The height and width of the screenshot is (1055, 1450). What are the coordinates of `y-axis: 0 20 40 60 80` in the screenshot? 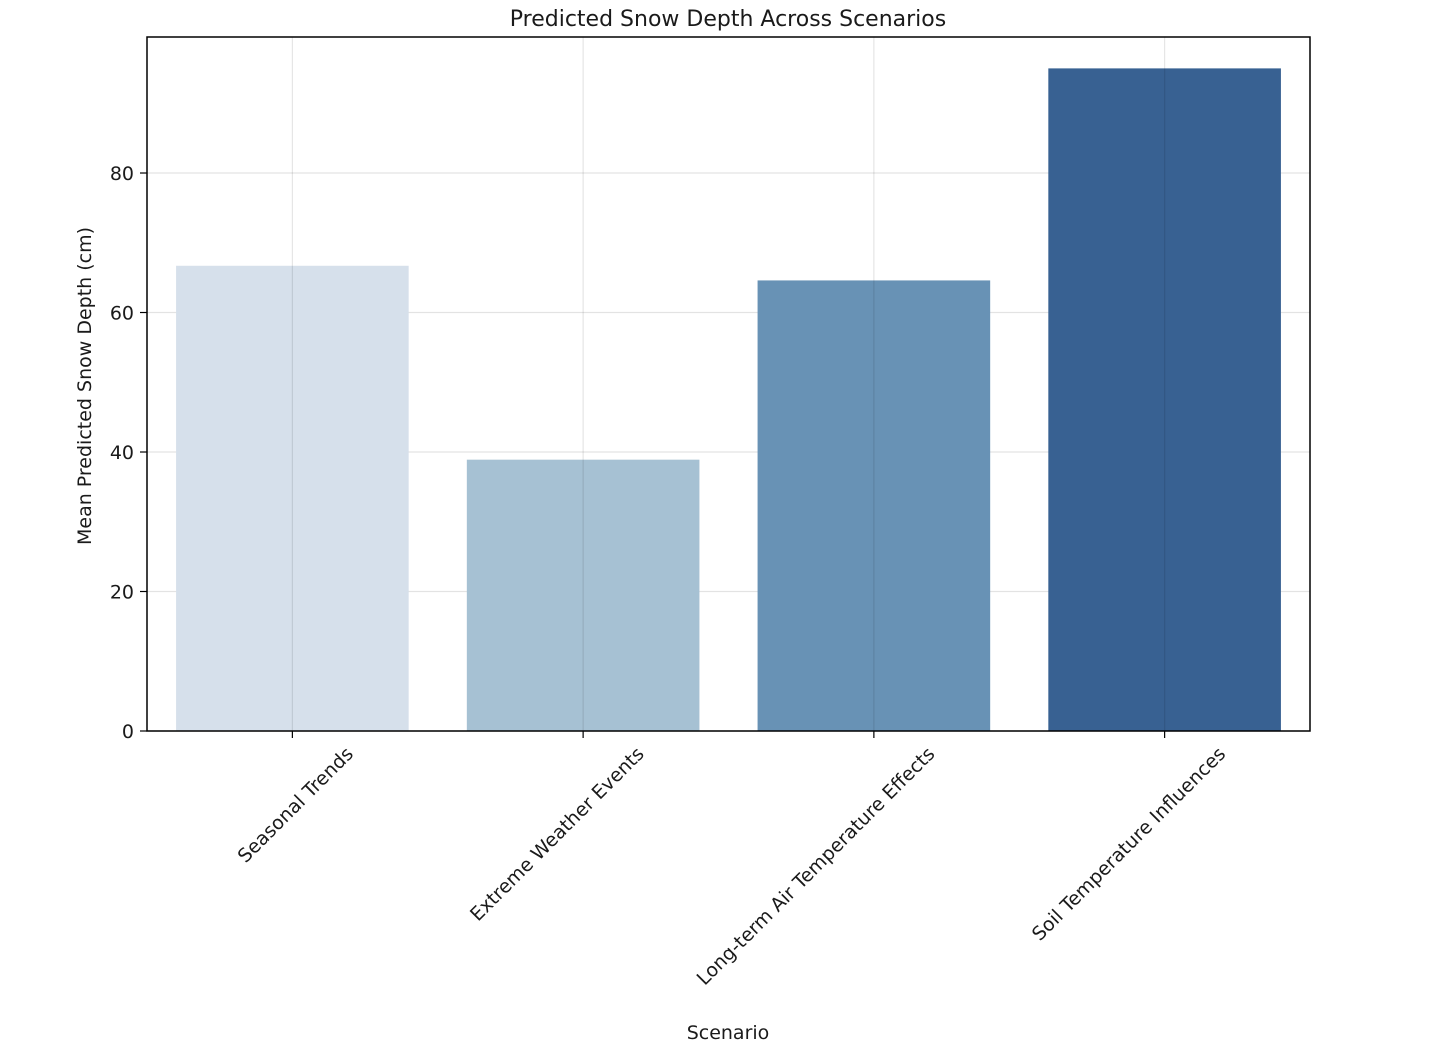 It's located at (128, 453).